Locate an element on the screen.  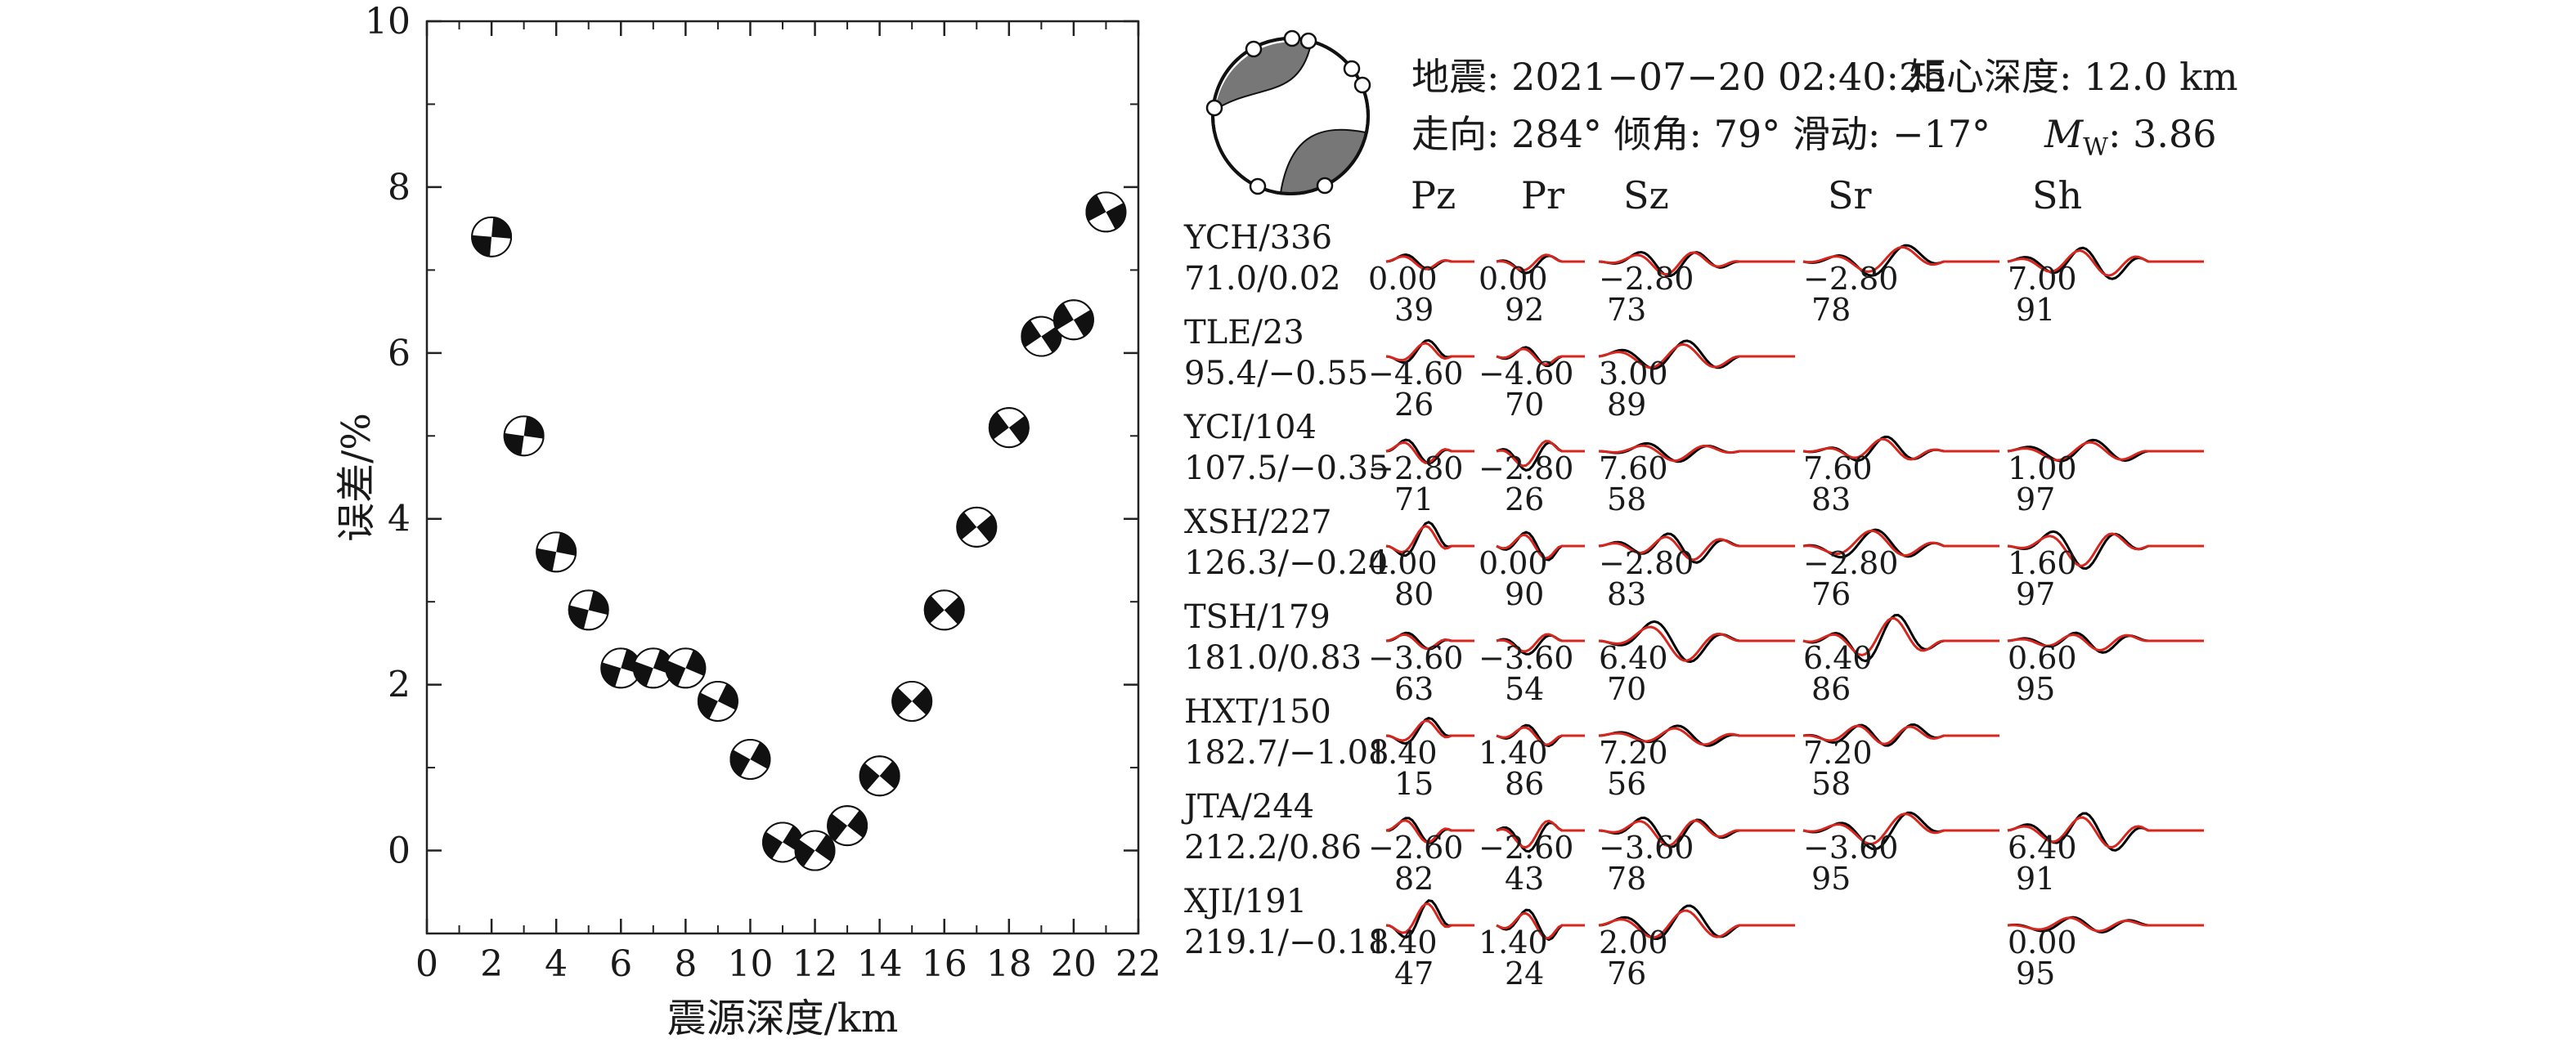
correlation-label: 70 is located at coordinates (1525, 405).